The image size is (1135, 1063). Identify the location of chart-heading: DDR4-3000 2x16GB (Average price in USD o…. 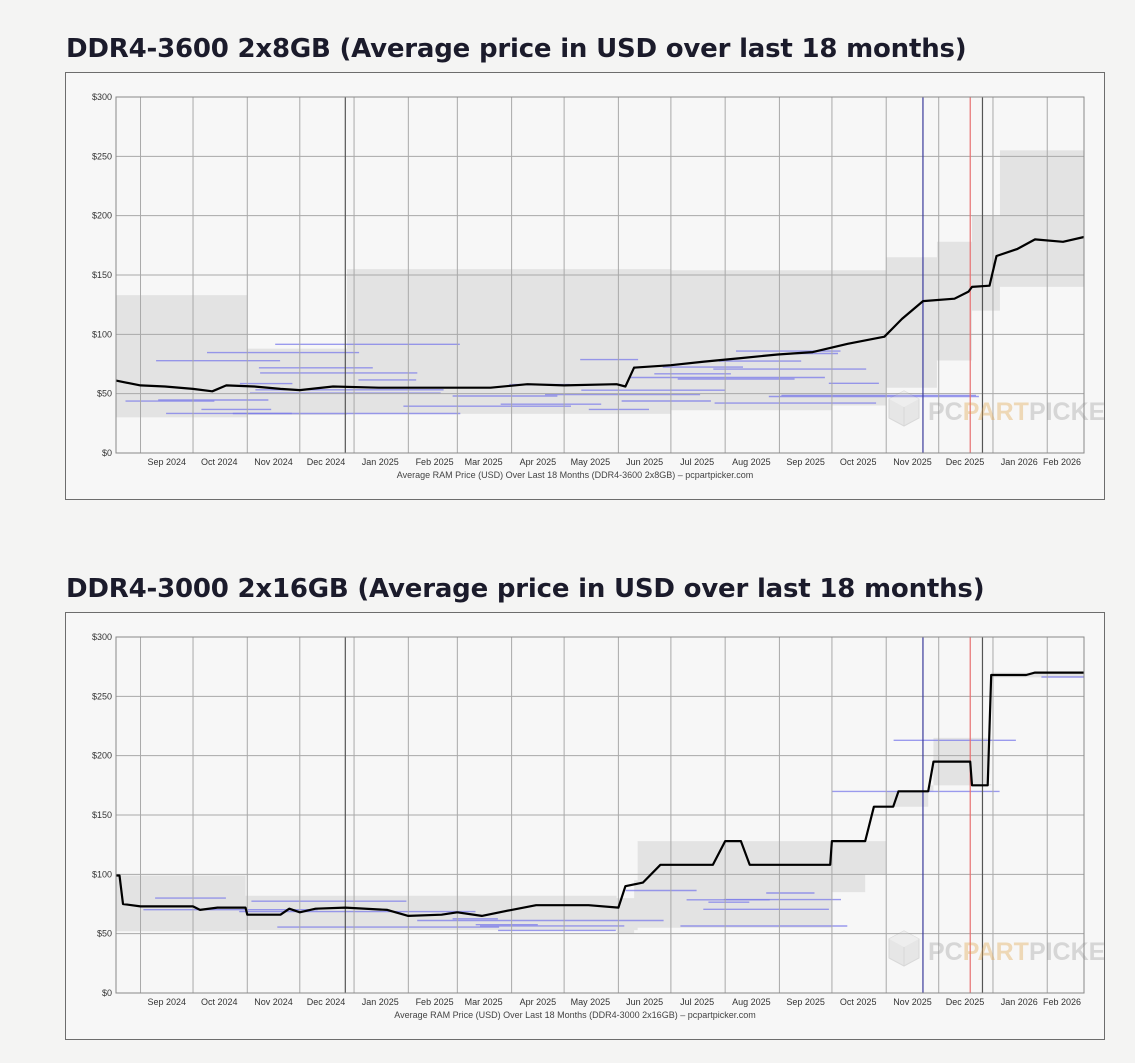
(525, 589).